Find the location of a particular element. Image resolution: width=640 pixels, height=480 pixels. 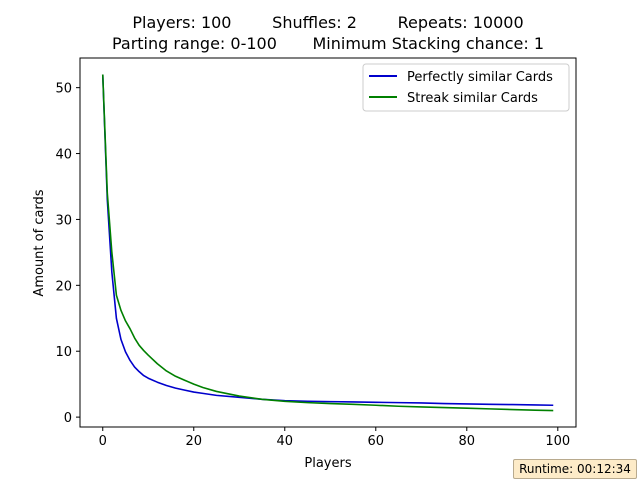

legend-label-streak-similar: Streak similar Cards is located at coordinates (472, 98).